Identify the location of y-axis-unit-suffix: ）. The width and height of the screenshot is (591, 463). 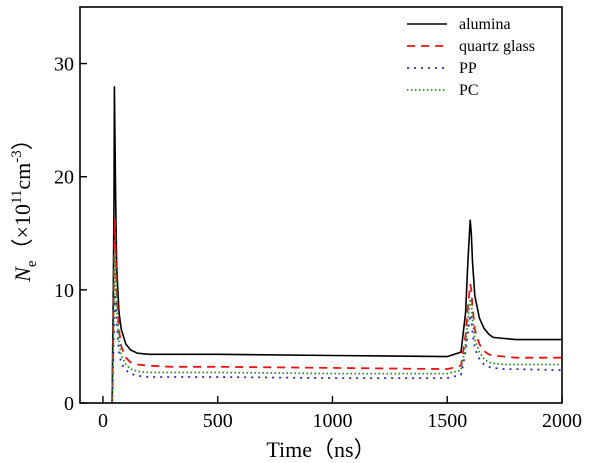
(22, 139).